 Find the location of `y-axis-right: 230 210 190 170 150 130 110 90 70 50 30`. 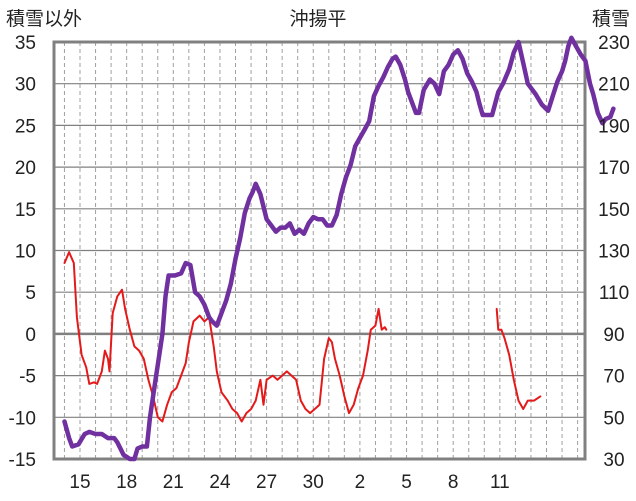

y-axis-right: 230 210 190 170 150 130 110 90 70 50 30 is located at coordinates (614, 252).